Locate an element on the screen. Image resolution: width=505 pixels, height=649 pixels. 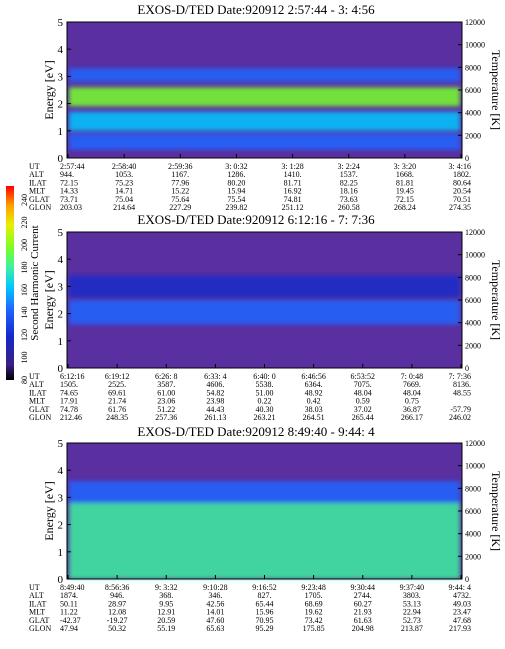
ephemeris-cell: 8:49:40 is located at coordinates (72, 587).